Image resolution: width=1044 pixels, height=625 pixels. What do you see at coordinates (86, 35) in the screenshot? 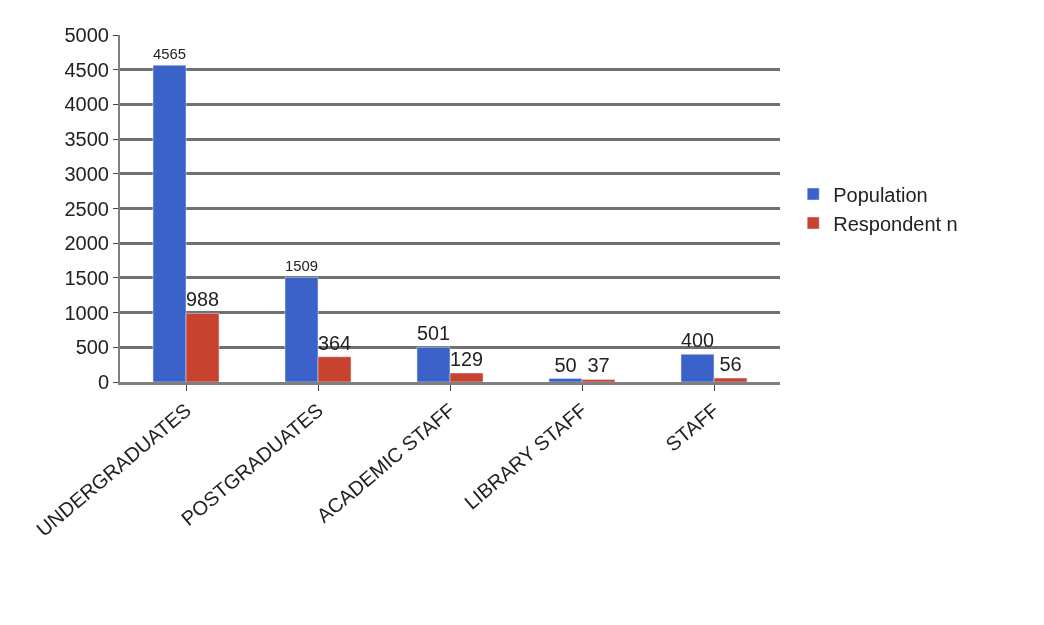
I see `y-tick-label: 5000` at bounding box center [86, 35].